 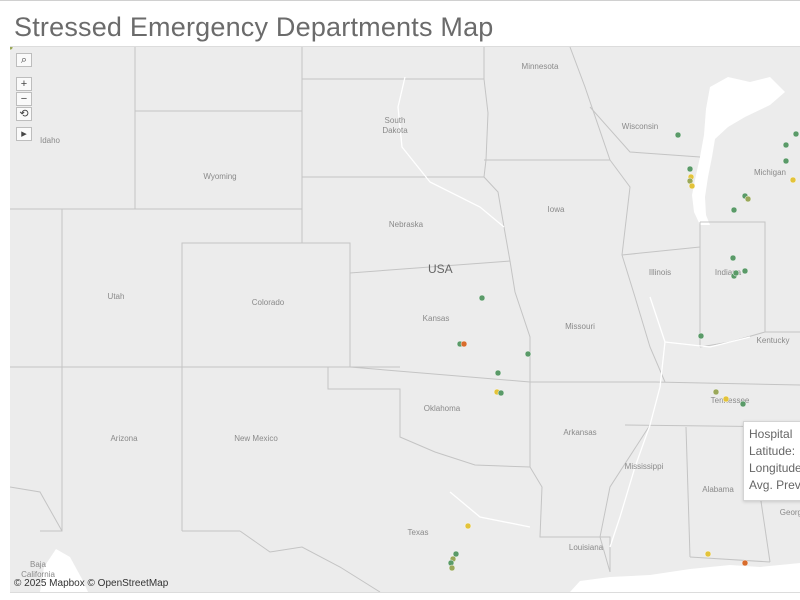 I want to click on bottom-divider, so click(x=405, y=592).